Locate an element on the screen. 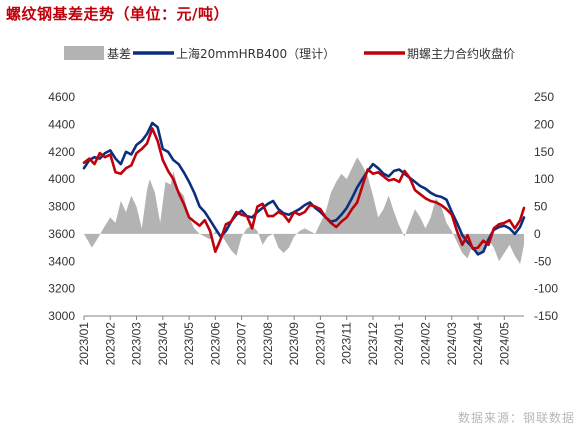 Image resolution: width=585 pixels, height=433 pixels. left-axis-tick-label: 3600 is located at coordinates (61, 234).